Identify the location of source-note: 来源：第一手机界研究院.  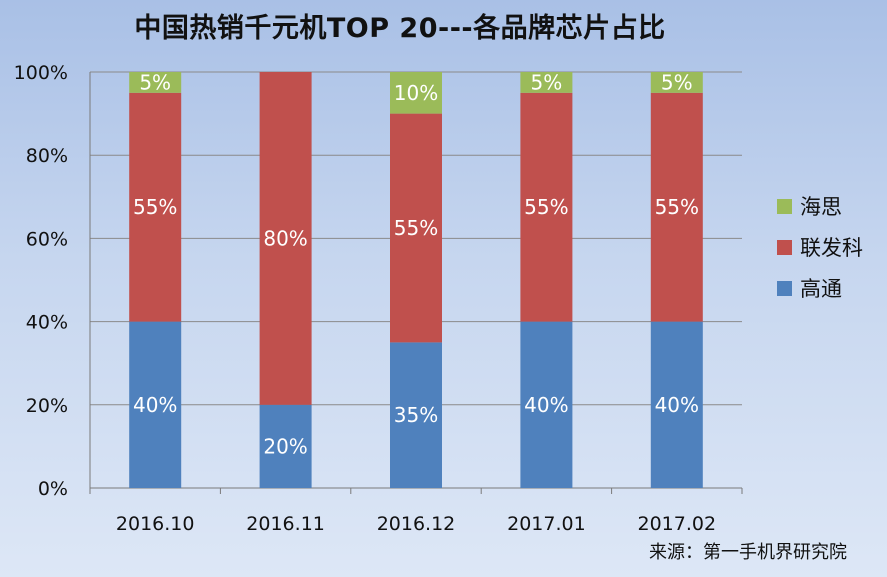
(748, 552).